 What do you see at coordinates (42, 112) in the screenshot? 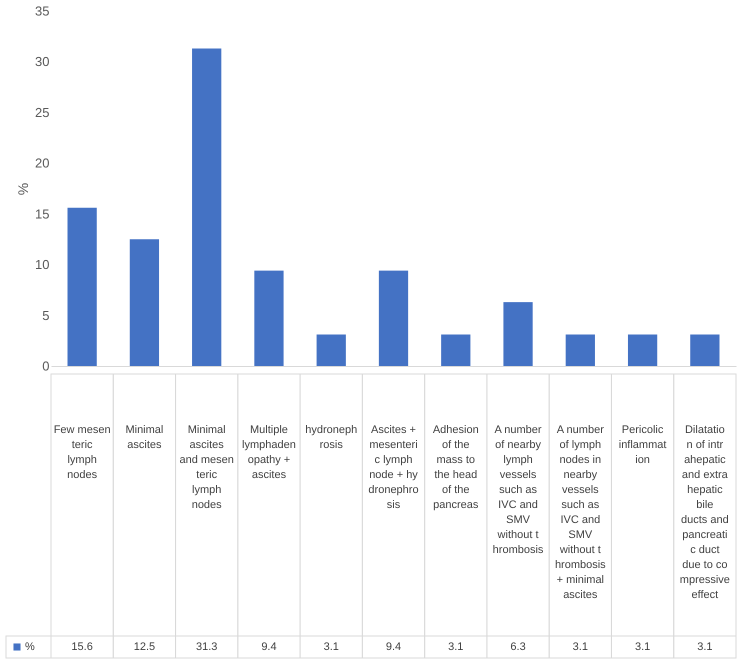
I see `y-tick-label: 25` at bounding box center [42, 112].